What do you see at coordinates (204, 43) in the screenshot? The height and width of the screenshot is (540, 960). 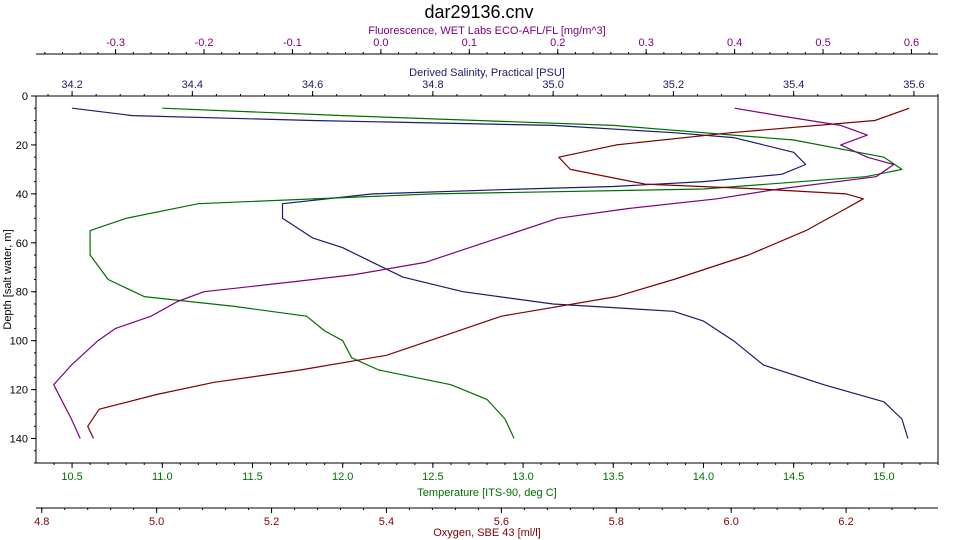 I see `fluorescence-tick-label: -0.2` at bounding box center [204, 43].